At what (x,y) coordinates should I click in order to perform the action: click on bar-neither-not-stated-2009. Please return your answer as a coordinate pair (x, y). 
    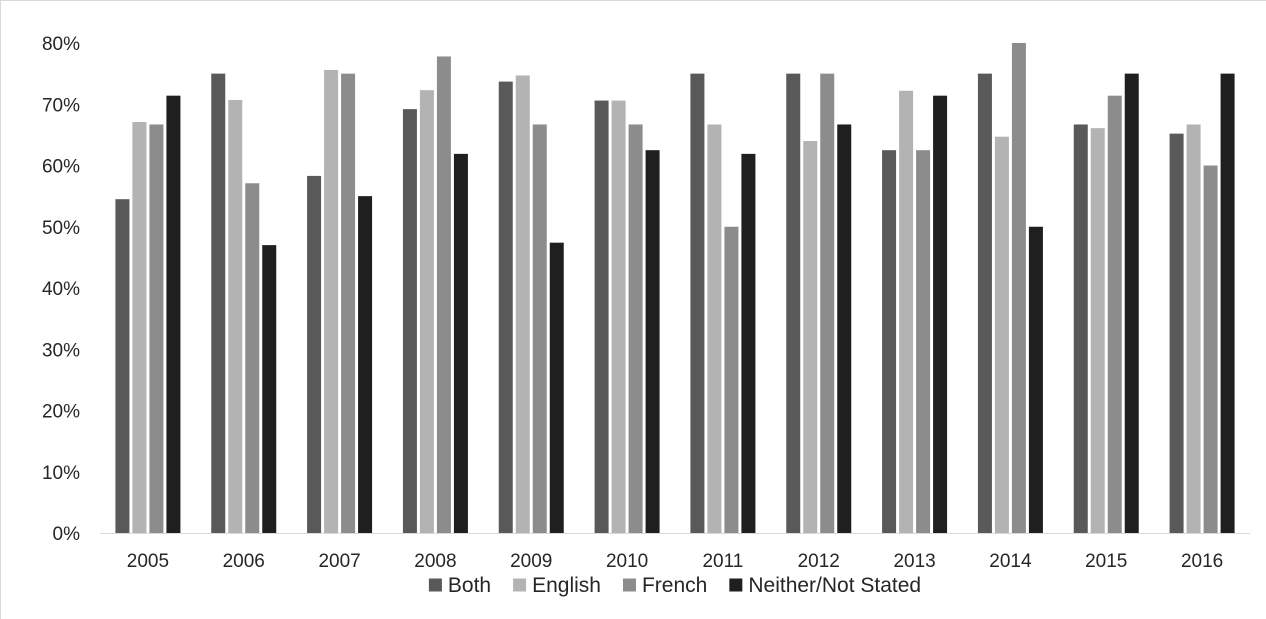
    Looking at the image, I should click on (556, 388).